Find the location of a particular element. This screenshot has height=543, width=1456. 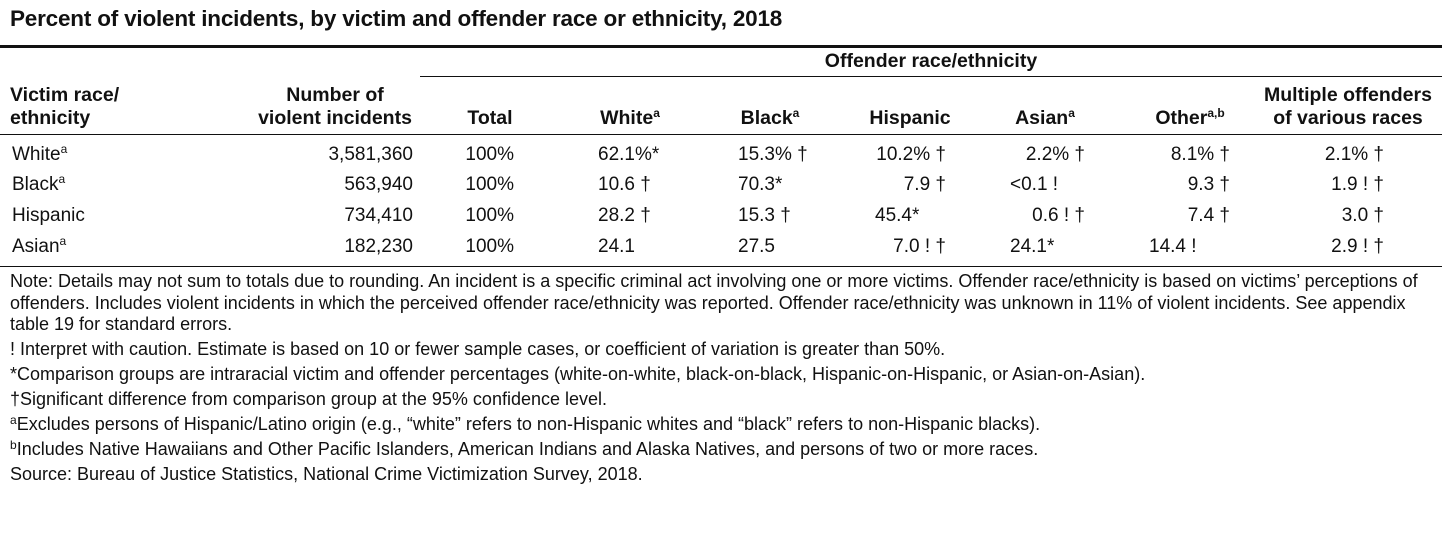

cell-hispanic-offender: 7.9 † is located at coordinates (924, 184).